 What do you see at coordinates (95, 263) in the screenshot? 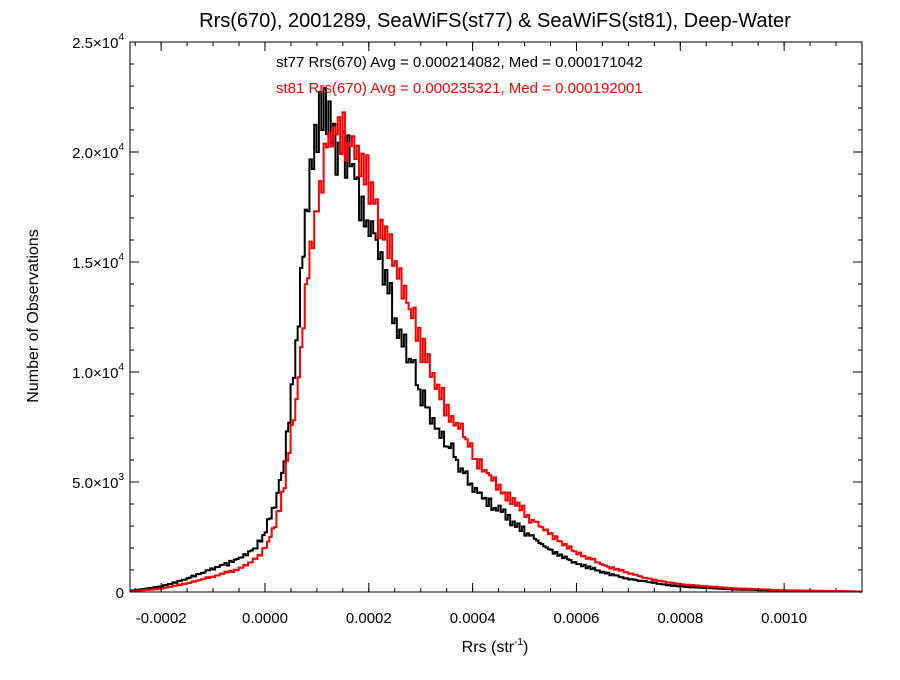
I see `y-tick-label-mantissa: 1.5×10` at bounding box center [95, 263].